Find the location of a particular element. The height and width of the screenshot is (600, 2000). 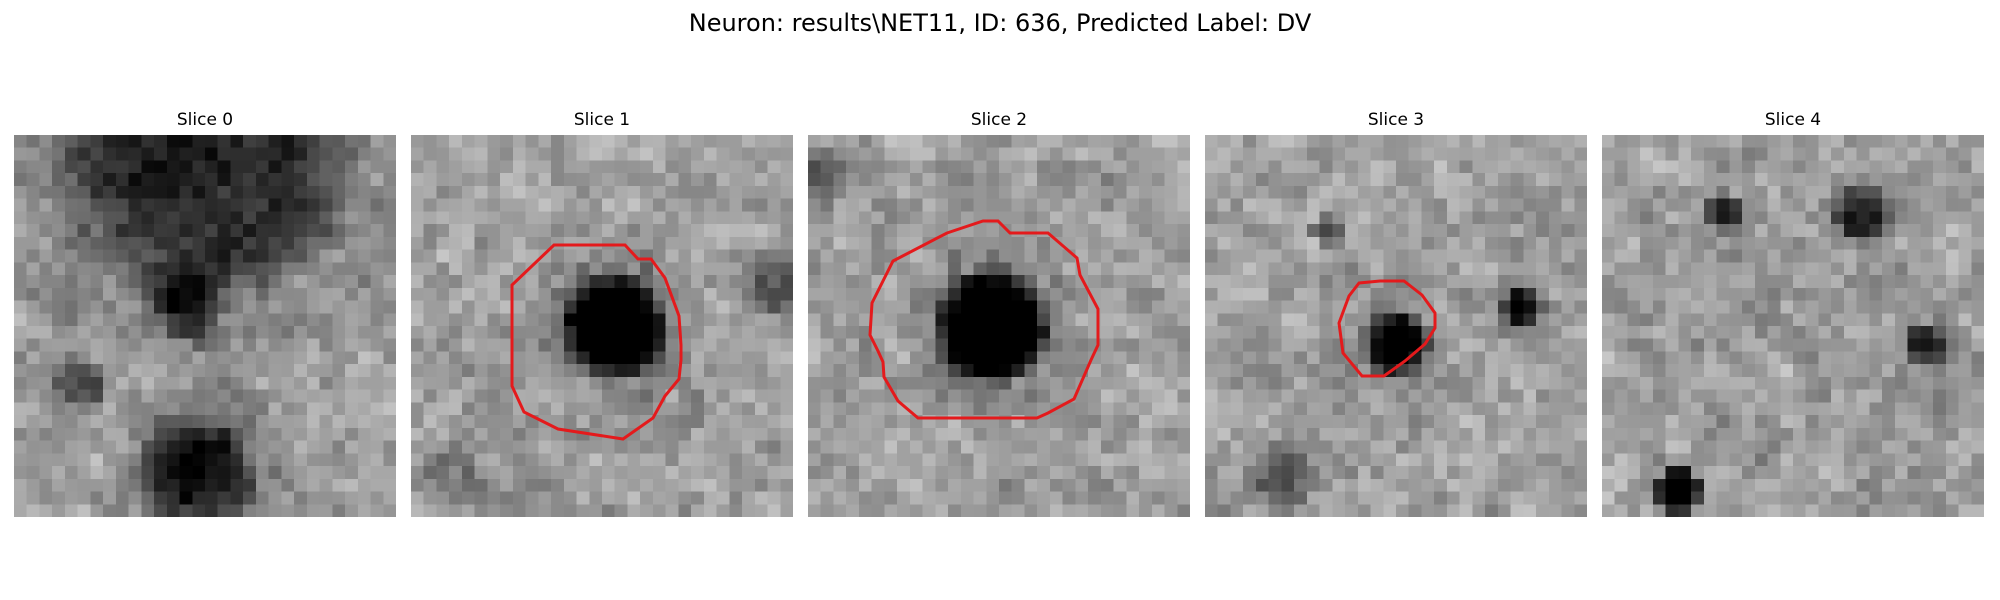

slice-panel-3: Slice 3 is located at coordinates (1396, 313).